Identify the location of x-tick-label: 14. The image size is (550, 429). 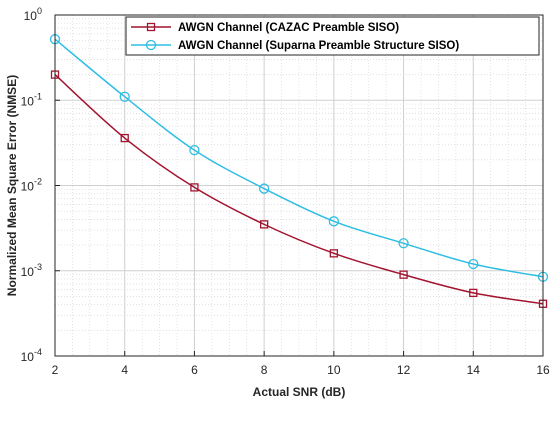
(474, 370).